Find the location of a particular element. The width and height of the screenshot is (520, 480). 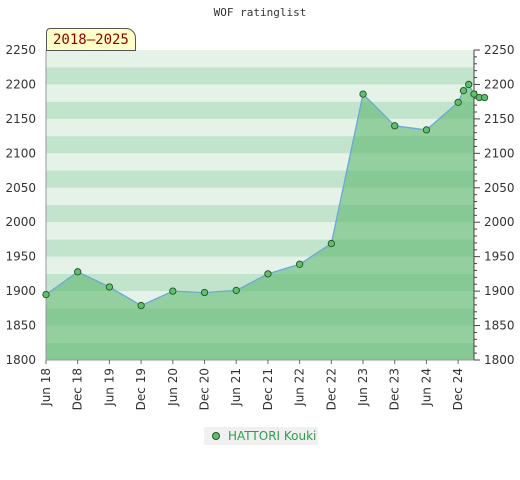

y-tick-label-right: 2000 is located at coordinates (499, 222).